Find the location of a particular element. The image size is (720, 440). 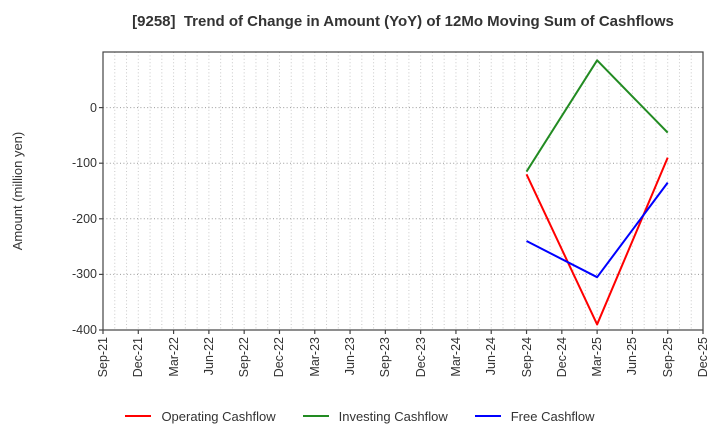

x-tick-label: Dec-22 is located at coordinates (279, 357).